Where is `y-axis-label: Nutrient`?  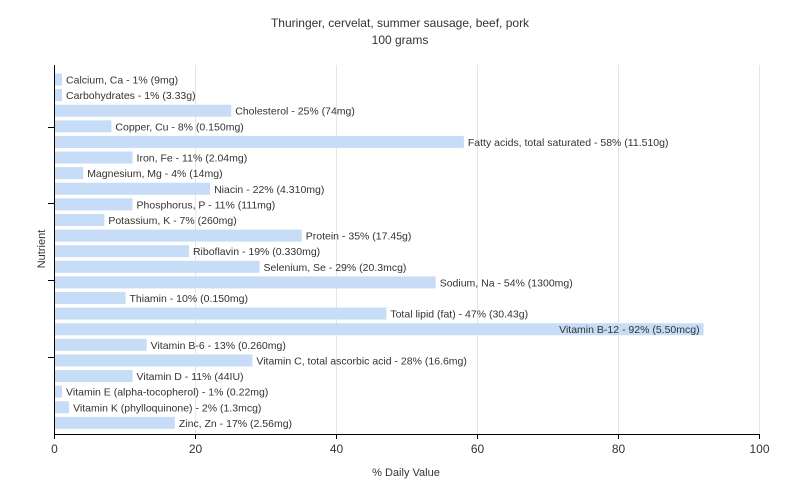
y-axis-label: Nutrient is located at coordinates (42, 249).